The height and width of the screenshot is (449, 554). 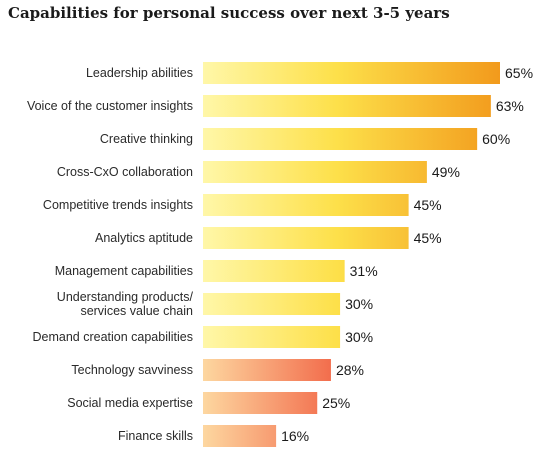 What do you see at coordinates (132, 370) in the screenshot?
I see `category-label: Technology savviness` at bounding box center [132, 370].